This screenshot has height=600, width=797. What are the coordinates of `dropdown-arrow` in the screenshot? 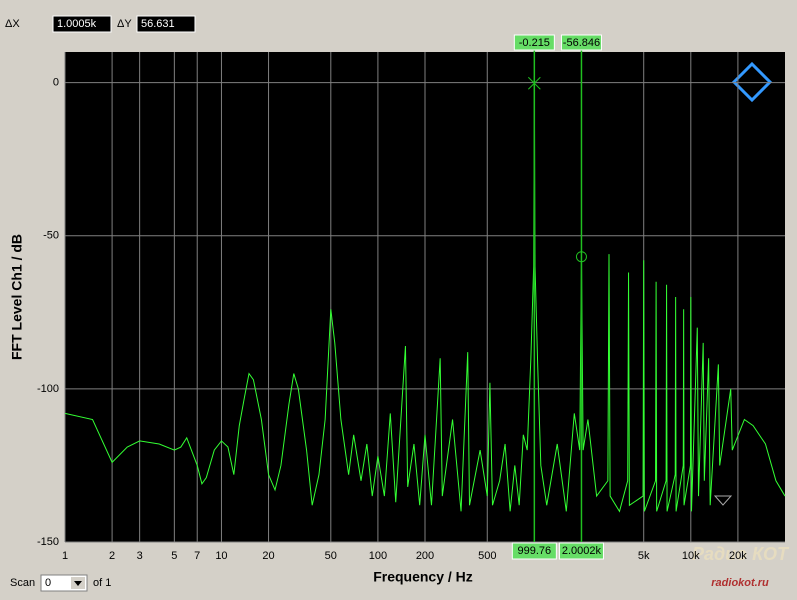 It's located at (78, 583).